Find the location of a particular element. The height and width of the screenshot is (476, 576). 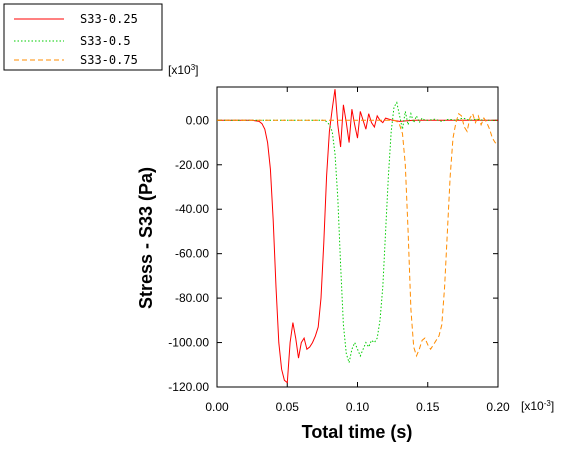

x-axis-title: Total time (s) is located at coordinates (357, 432).